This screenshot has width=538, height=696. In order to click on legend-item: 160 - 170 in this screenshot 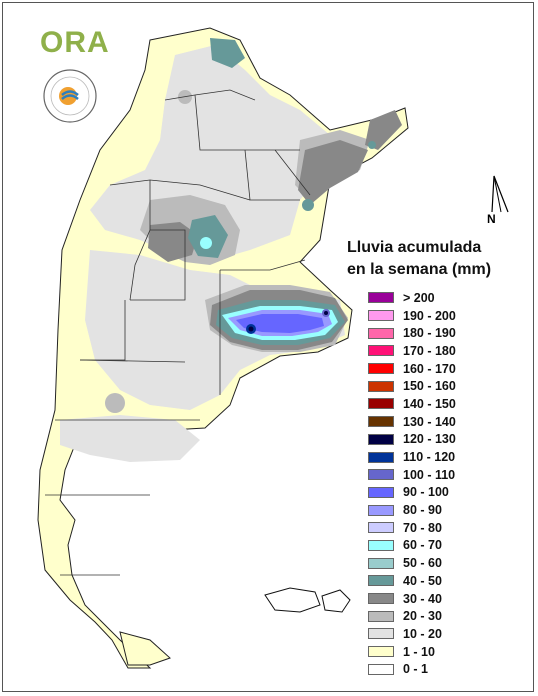, I will do `click(412, 369)`.